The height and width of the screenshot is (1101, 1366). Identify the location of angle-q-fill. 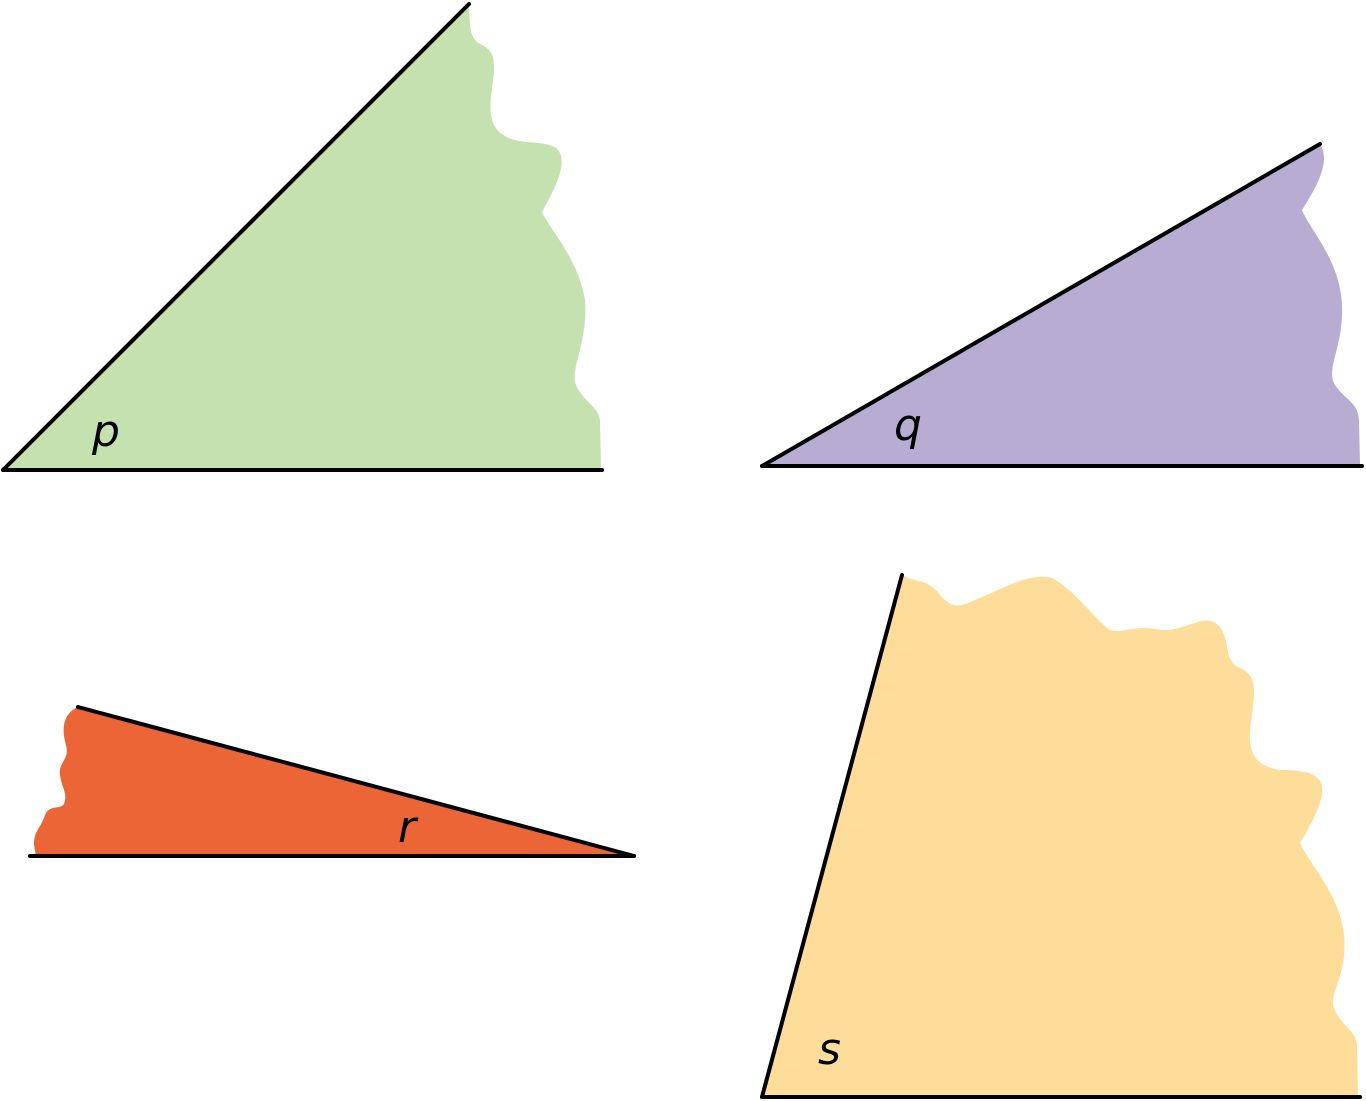
(1061, 305).